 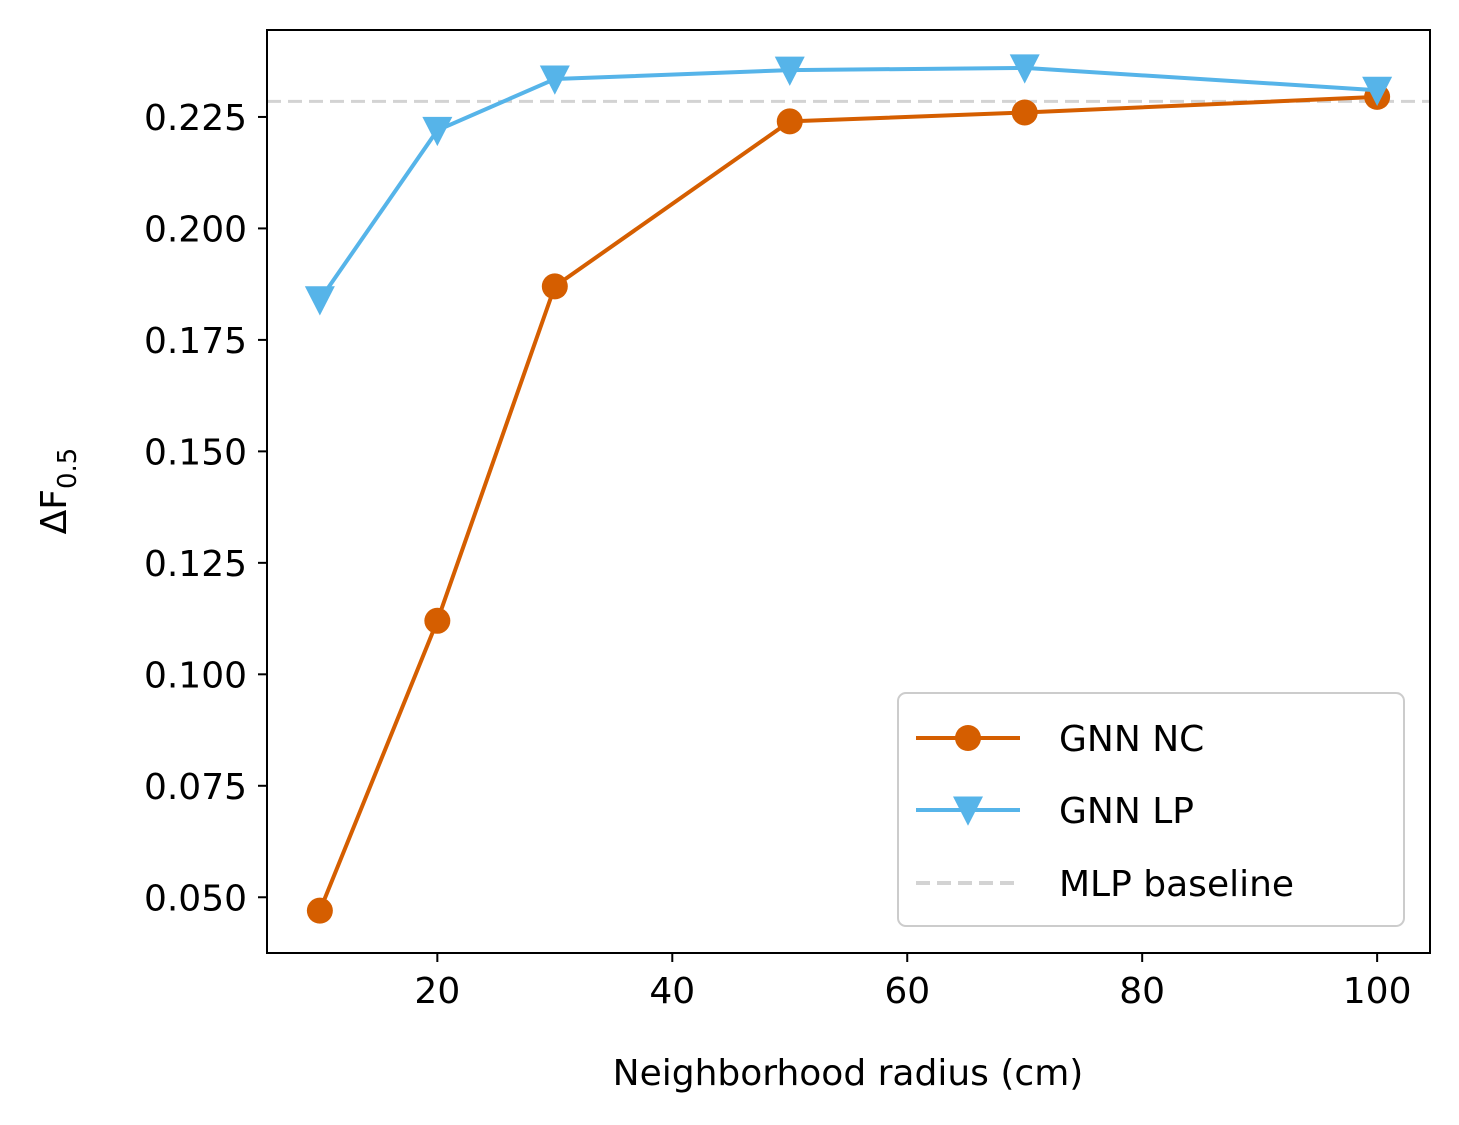 I want to click on y-tick-label: 0.200, so click(x=195, y=229).